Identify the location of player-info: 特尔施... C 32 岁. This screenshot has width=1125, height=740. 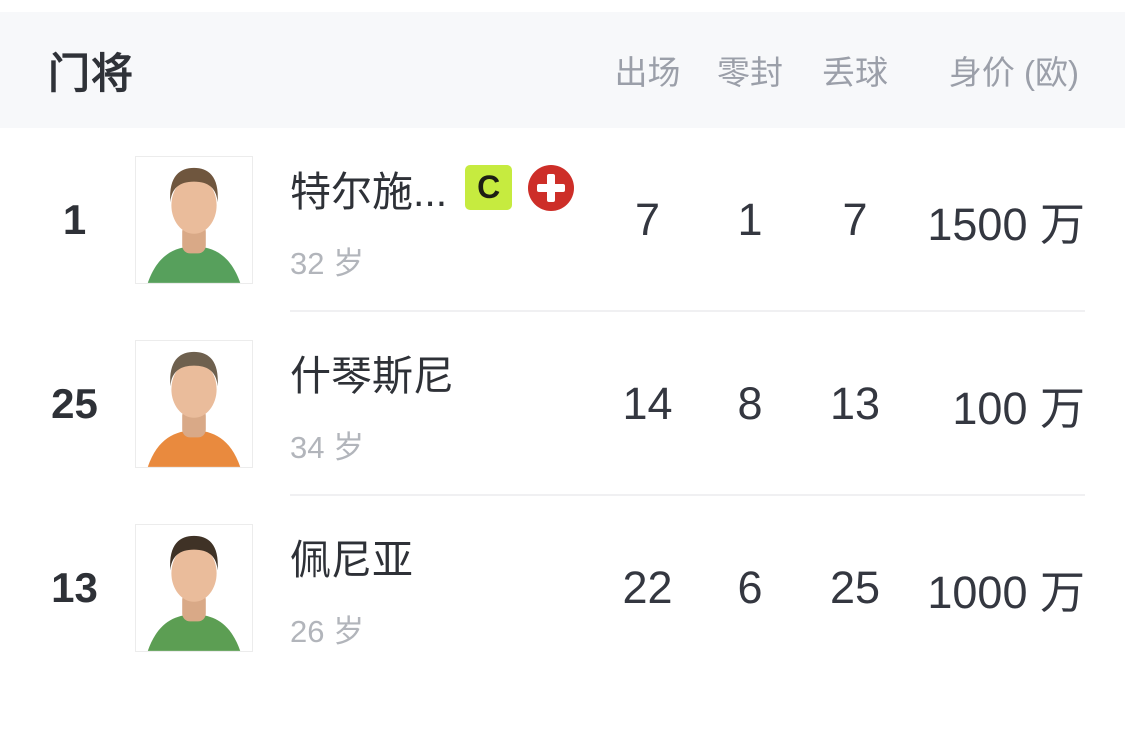
(427, 220).